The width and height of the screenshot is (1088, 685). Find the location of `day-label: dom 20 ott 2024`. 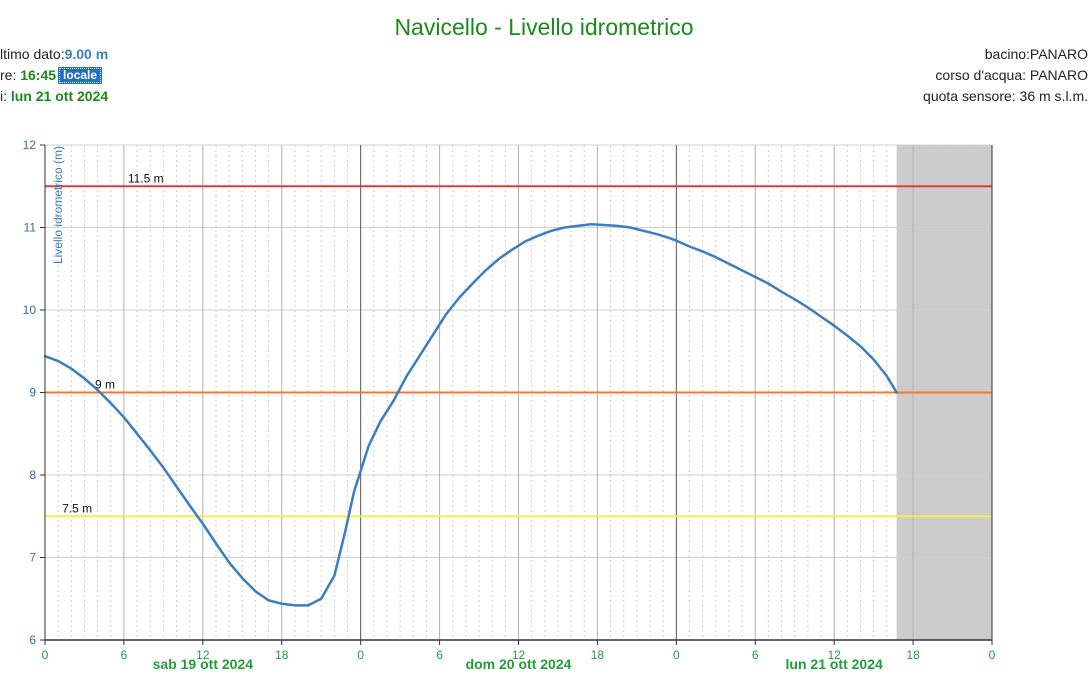

day-label: dom 20 ott 2024 is located at coordinates (519, 664).